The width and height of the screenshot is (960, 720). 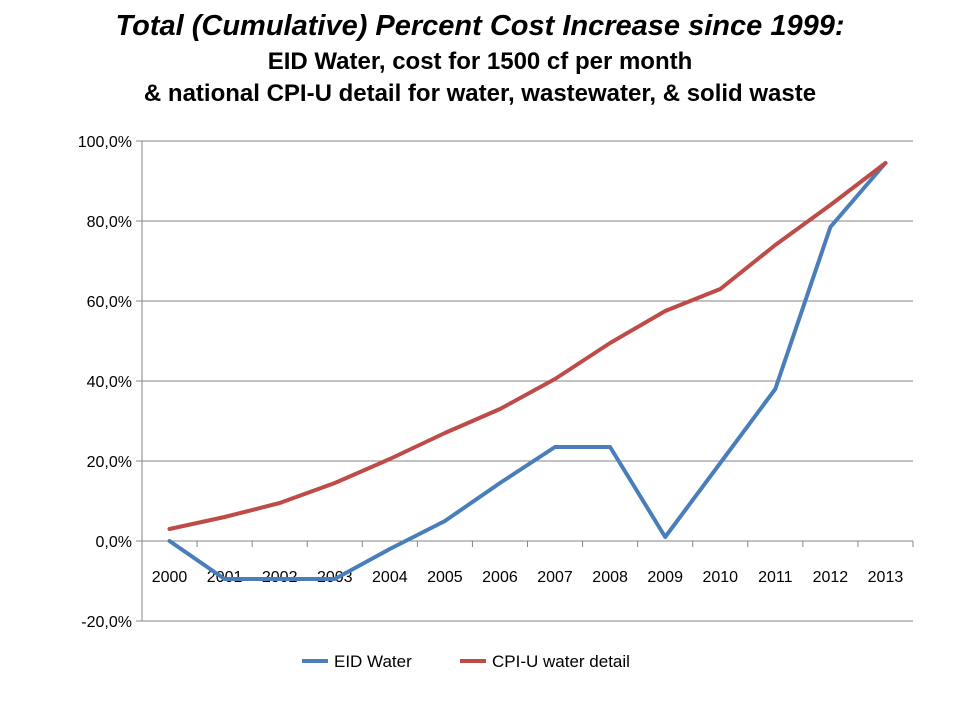 I want to click on y-tick-label: 100,0%, so click(x=105, y=142).